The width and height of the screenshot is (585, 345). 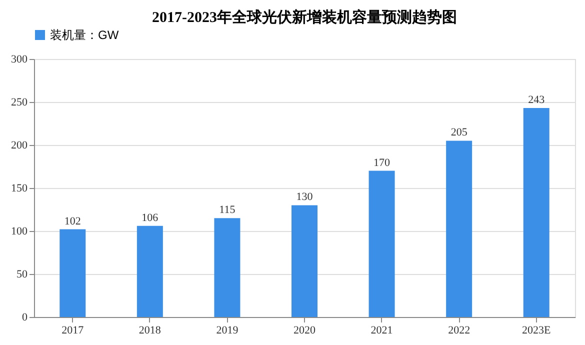 What do you see at coordinates (150, 330) in the screenshot?
I see `x-tick-label: 2018` at bounding box center [150, 330].